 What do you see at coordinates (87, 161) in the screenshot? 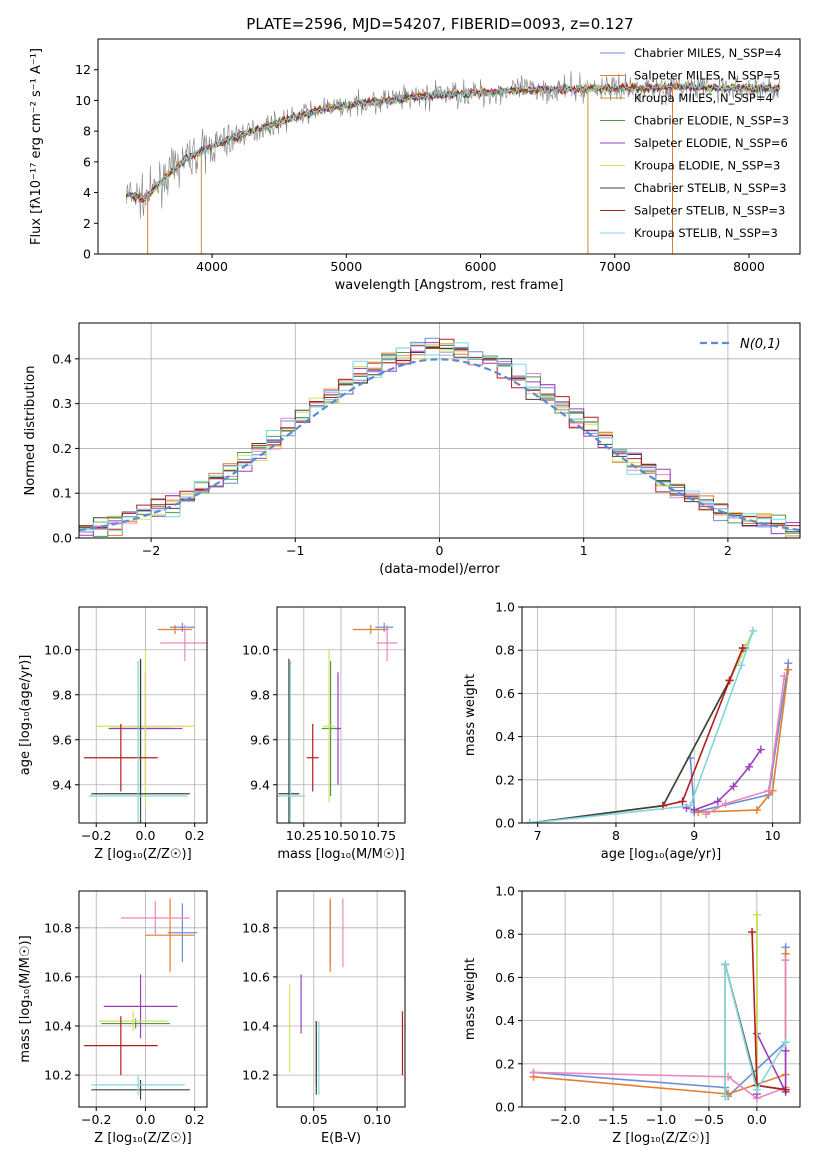
I see `y-tick-label: 6` at bounding box center [87, 161].